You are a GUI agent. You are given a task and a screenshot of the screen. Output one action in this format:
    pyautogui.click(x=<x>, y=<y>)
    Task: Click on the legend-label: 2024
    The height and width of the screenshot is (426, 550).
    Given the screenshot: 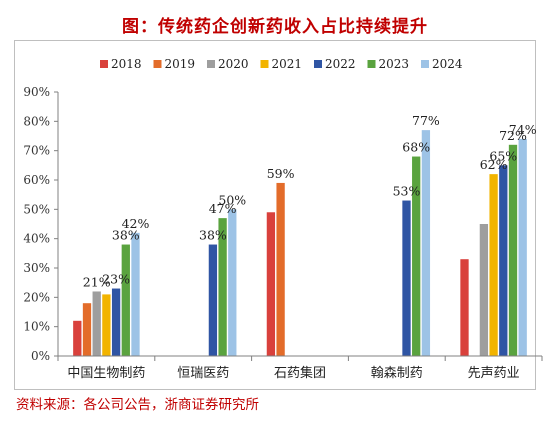 What is the action you would take?
    pyautogui.click(x=447, y=64)
    